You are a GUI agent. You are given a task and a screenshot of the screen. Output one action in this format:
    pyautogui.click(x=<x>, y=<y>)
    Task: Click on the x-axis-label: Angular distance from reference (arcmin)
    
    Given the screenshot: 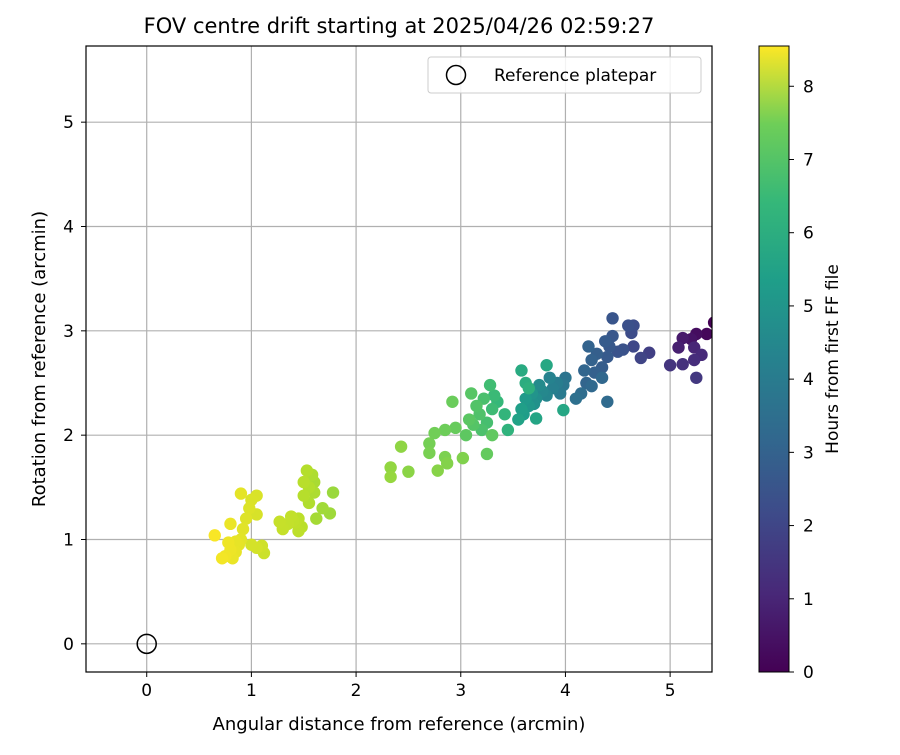 What is the action you would take?
    pyautogui.click(x=399, y=724)
    